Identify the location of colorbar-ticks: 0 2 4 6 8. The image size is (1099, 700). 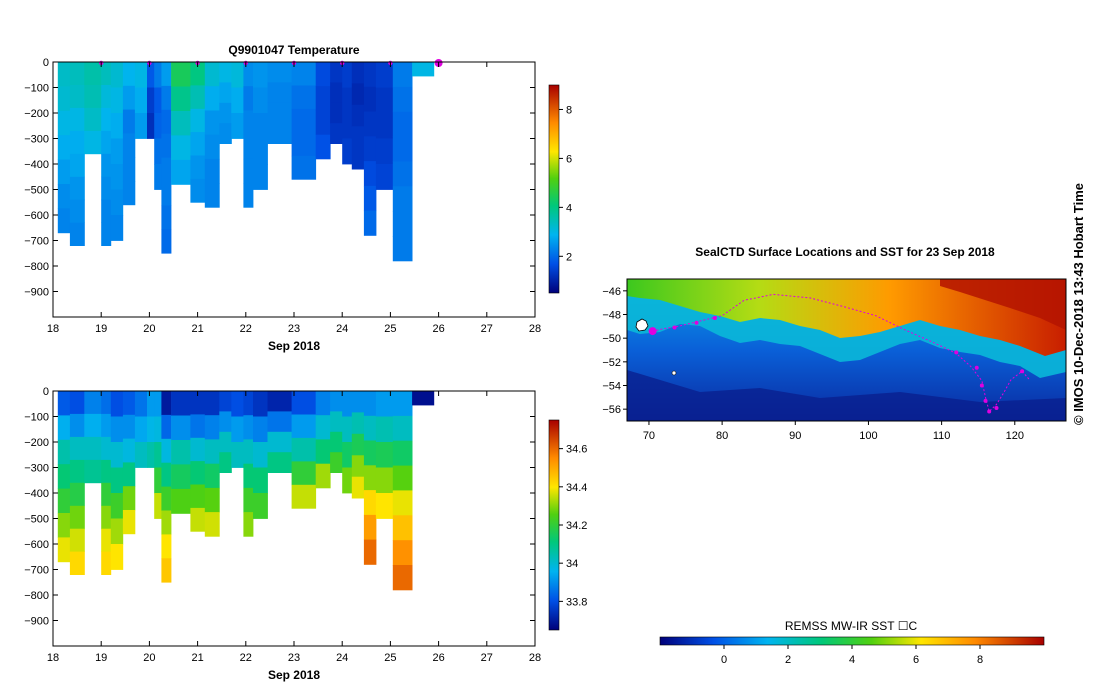
(852, 655).